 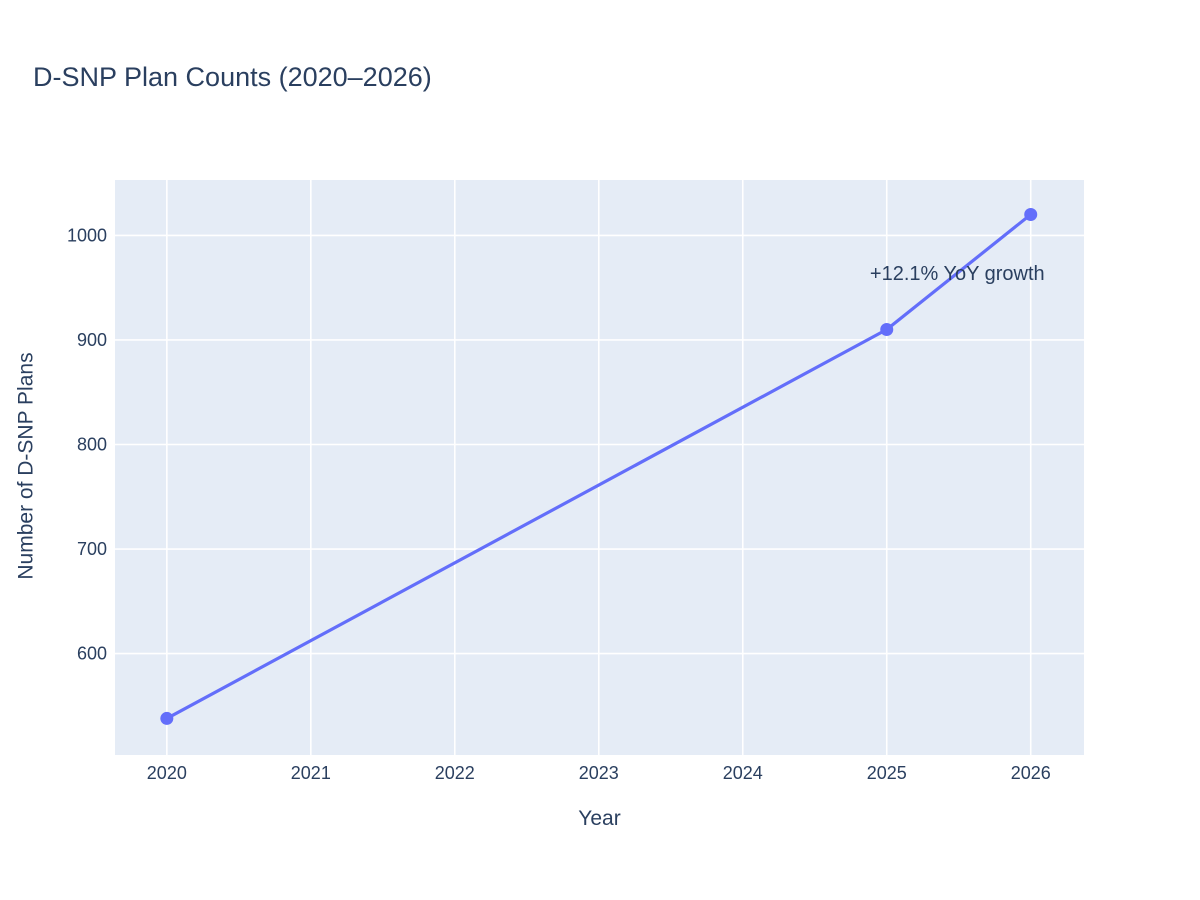 What do you see at coordinates (455, 773) in the screenshot?
I see `x-tick-label: 2022` at bounding box center [455, 773].